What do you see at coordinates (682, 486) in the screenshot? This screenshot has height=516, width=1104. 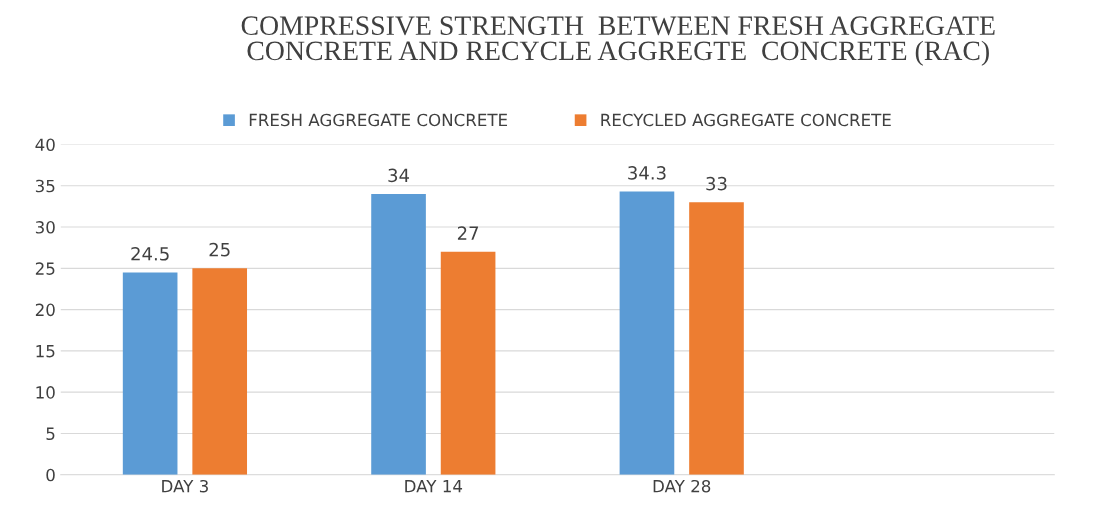 I see `x-tick-label: DAY 28` at bounding box center [682, 486].